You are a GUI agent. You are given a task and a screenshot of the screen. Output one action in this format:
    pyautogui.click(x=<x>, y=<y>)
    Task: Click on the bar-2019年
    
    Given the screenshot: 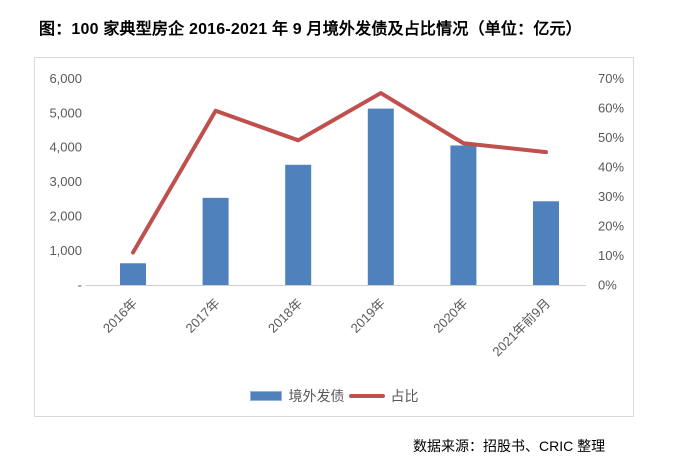 What is the action you would take?
    pyautogui.click(x=380, y=196)
    